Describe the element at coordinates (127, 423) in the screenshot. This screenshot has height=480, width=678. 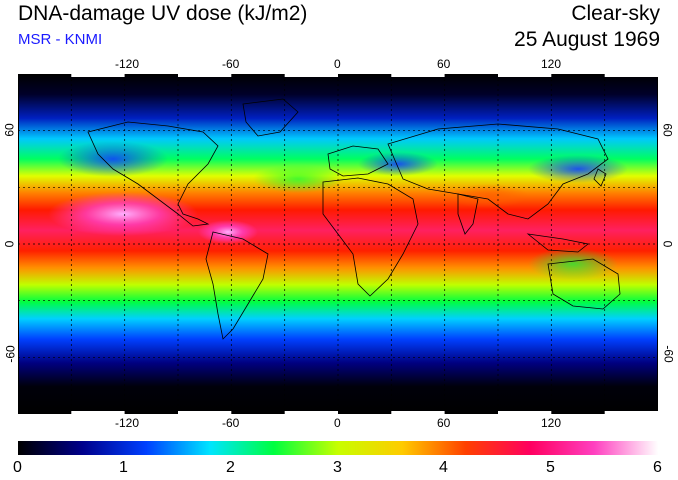
I see `lon-tick-bottom: -120` at that location.